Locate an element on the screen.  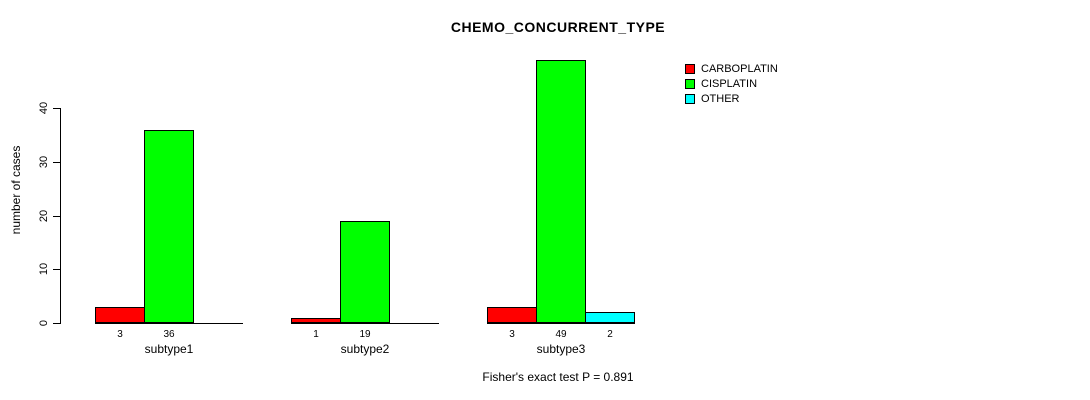
legend: CARBOPLATIN CISPLATIN OTHER is located at coordinates (731, 83).